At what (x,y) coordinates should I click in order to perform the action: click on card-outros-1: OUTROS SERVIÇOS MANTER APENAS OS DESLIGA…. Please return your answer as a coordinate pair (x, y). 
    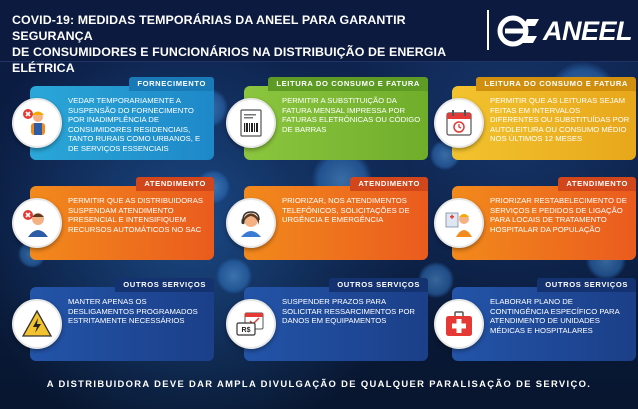
    Looking at the image, I should click on (113, 319).